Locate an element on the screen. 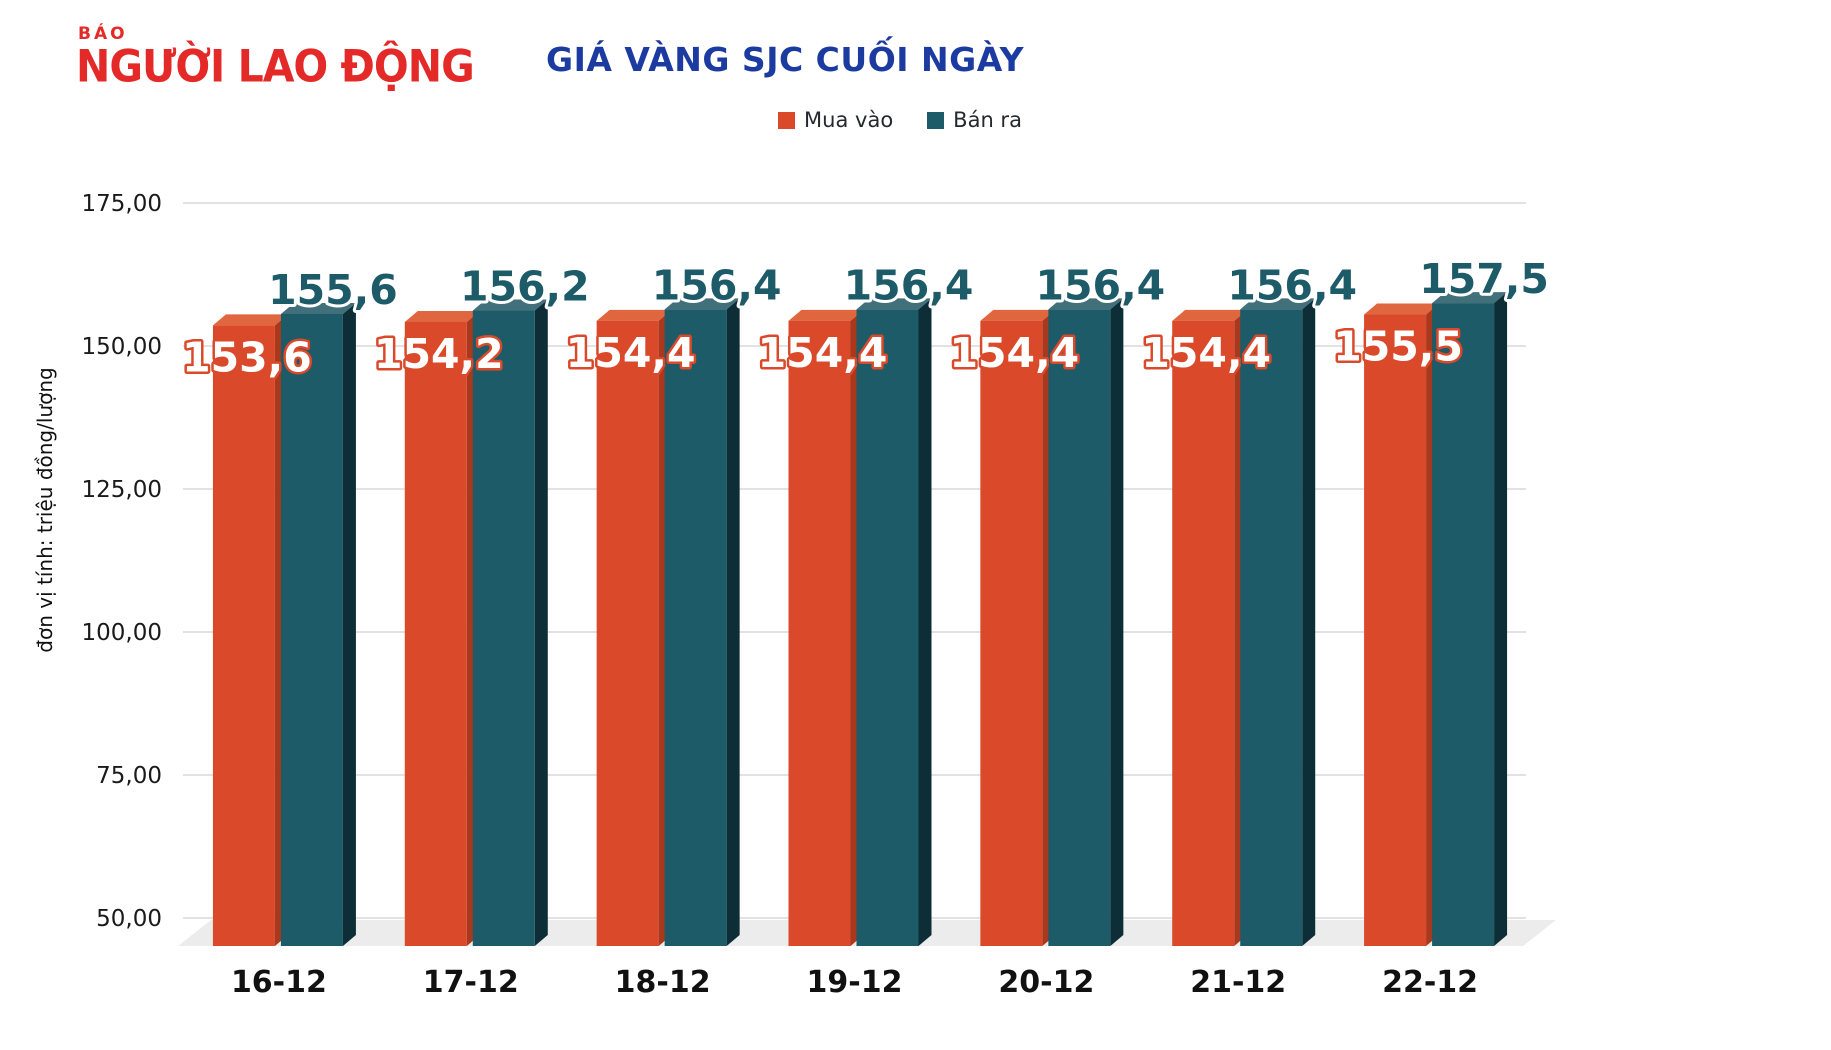  y-tick-label: 175,00 is located at coordinates (122, 204).